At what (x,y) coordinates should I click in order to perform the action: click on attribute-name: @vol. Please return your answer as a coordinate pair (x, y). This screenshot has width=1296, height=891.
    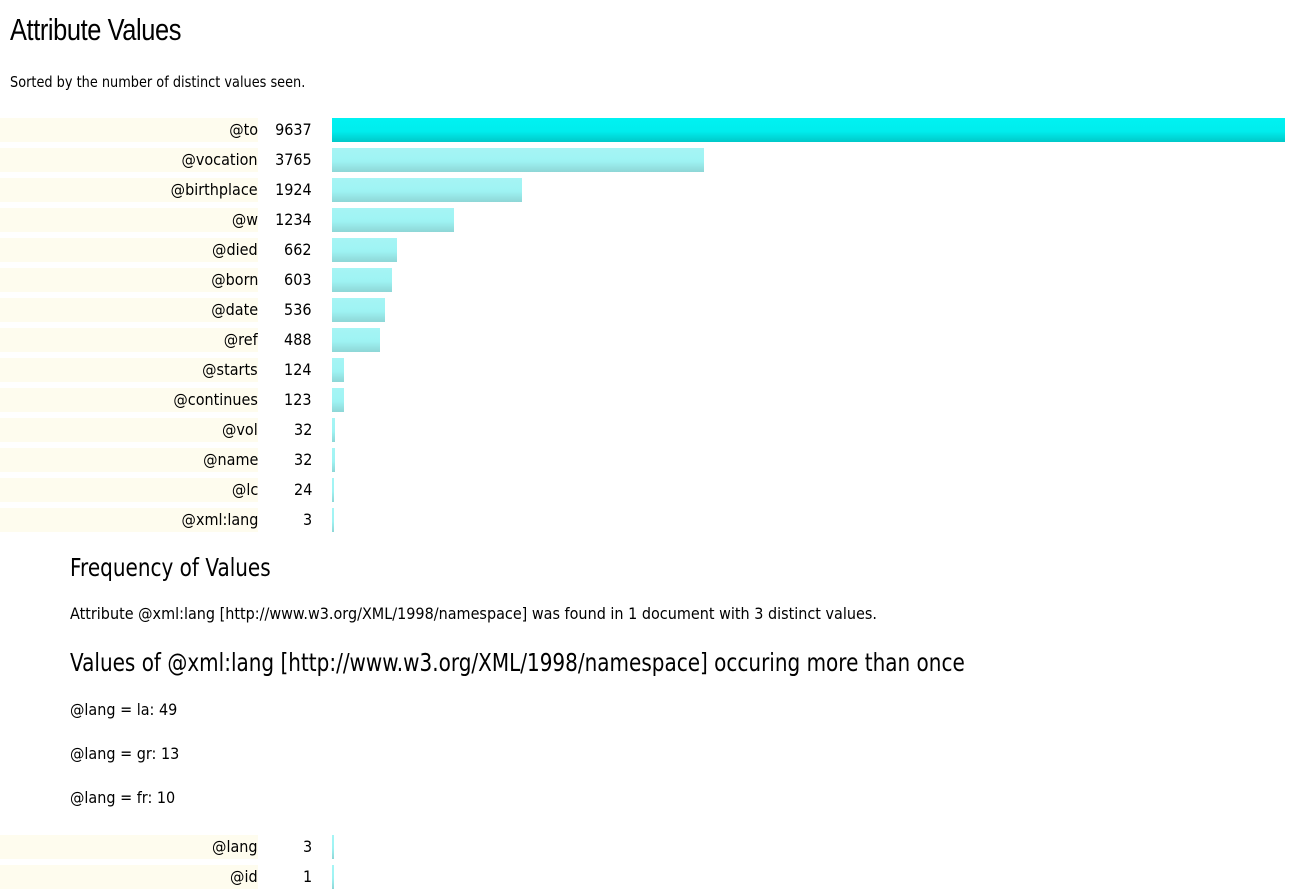
    Looking at the image, I should click on (129, 430).